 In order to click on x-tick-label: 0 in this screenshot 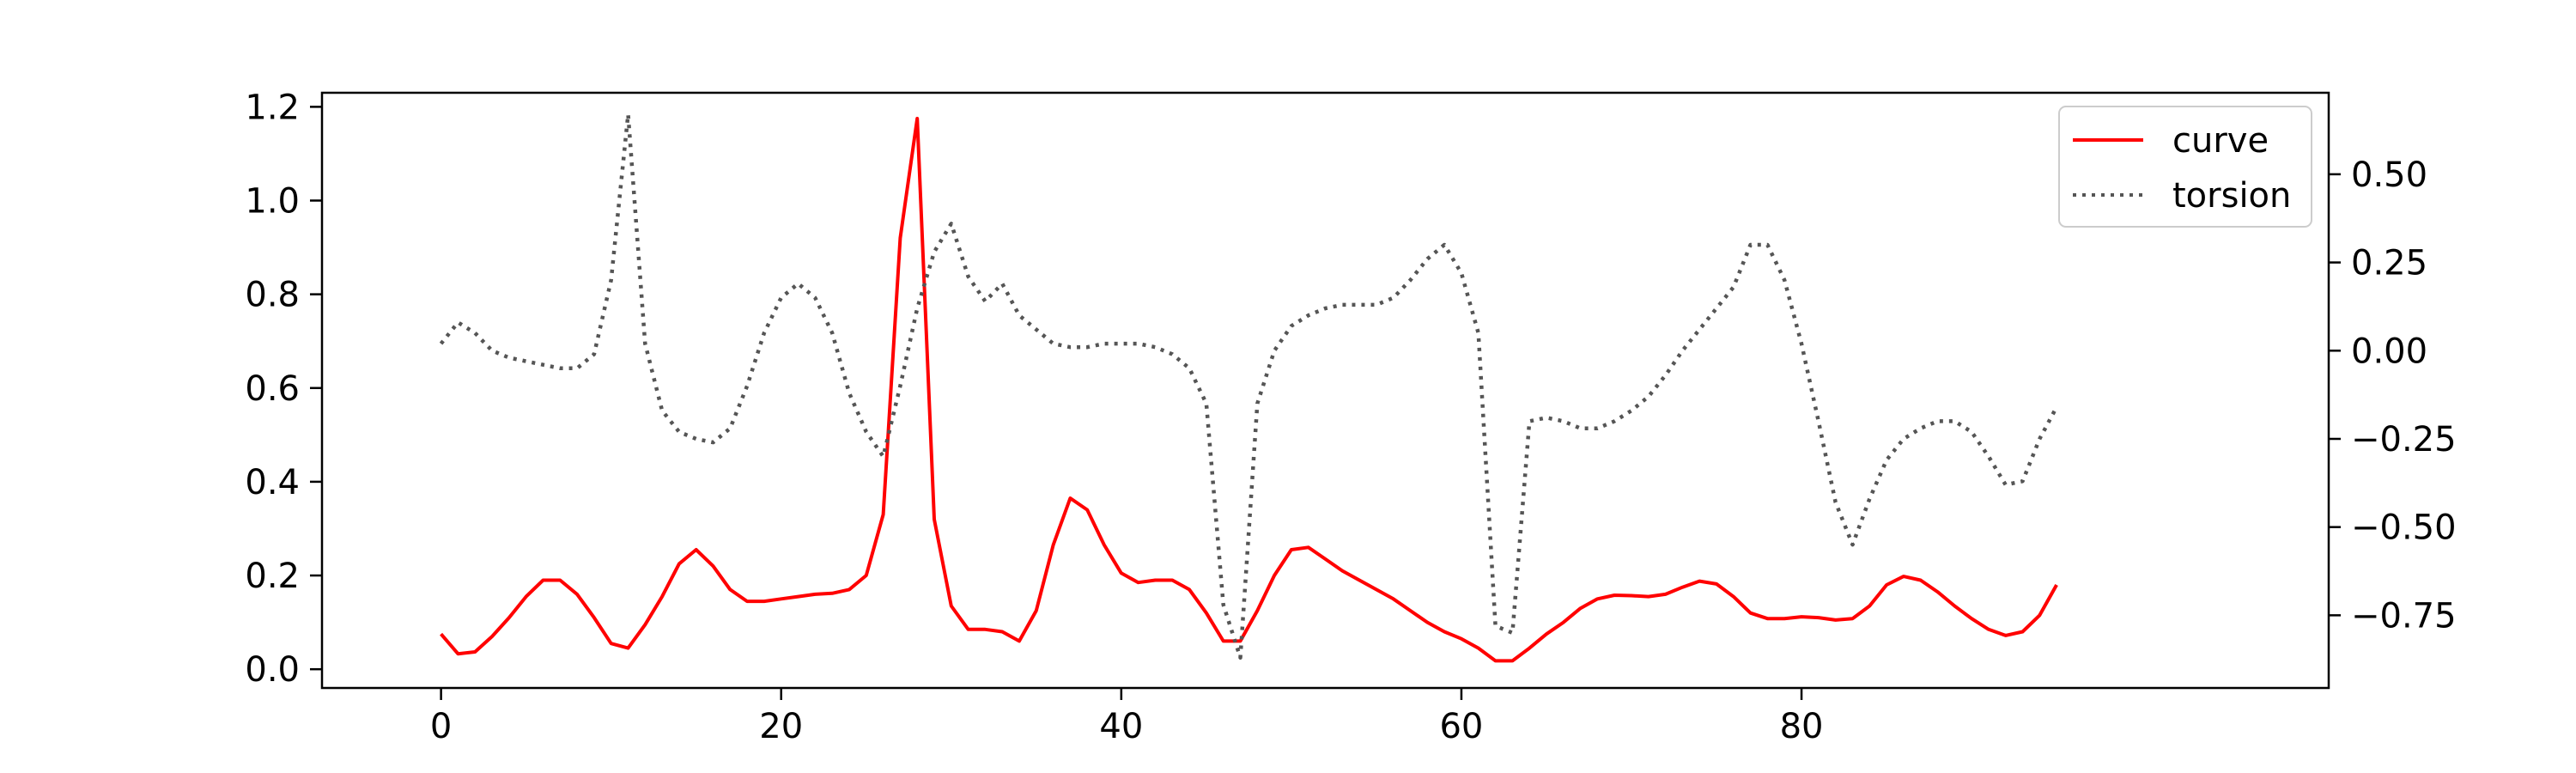, I will do `click(441, 726)`.